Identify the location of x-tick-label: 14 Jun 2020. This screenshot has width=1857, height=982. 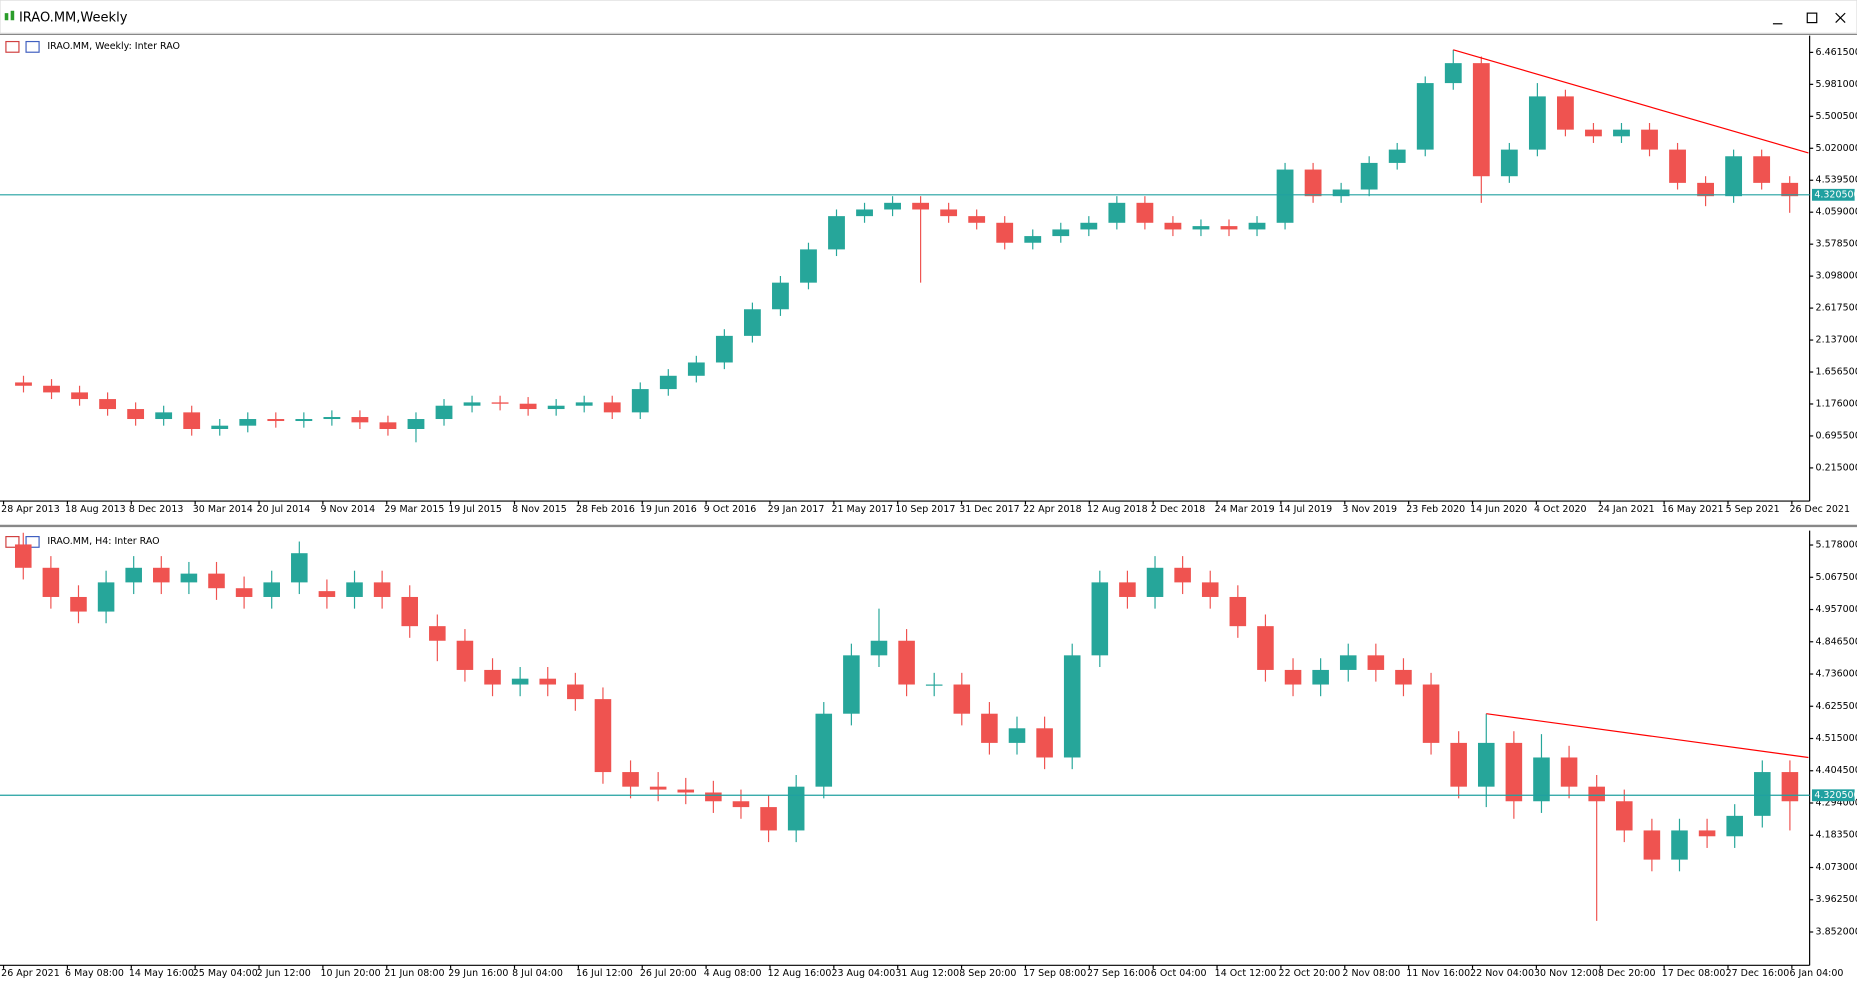
(1498, 509).